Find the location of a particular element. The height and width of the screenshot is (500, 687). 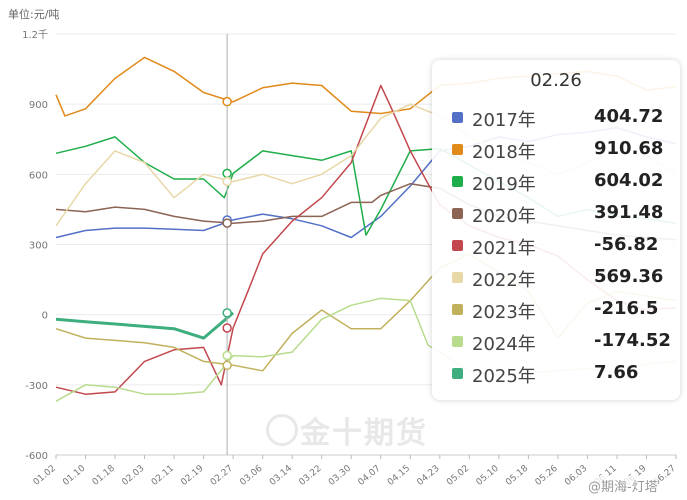

x-tick-label: 05.02 is located at coordinates (458, 476).